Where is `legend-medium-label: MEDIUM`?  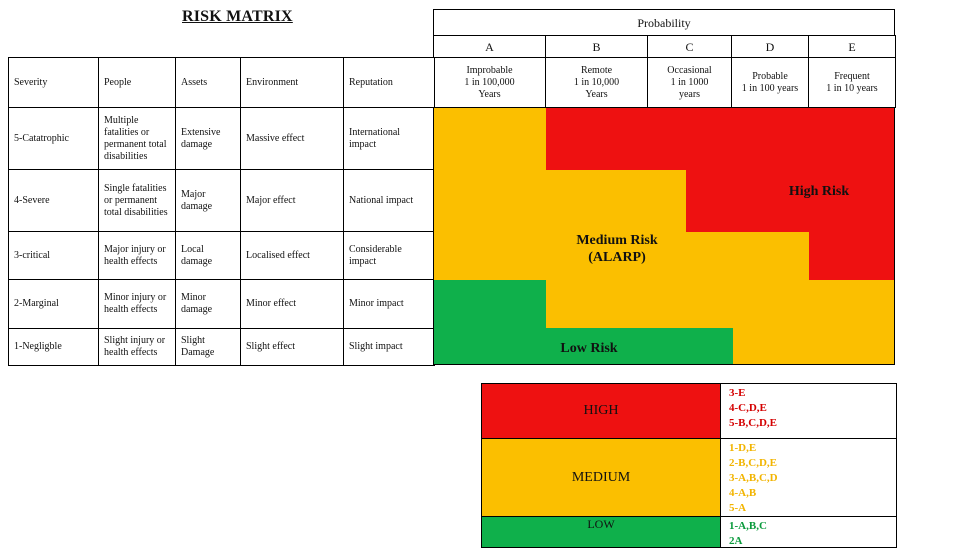 legend-medium-label: MEDIUM is located at coordinates (601, 477).